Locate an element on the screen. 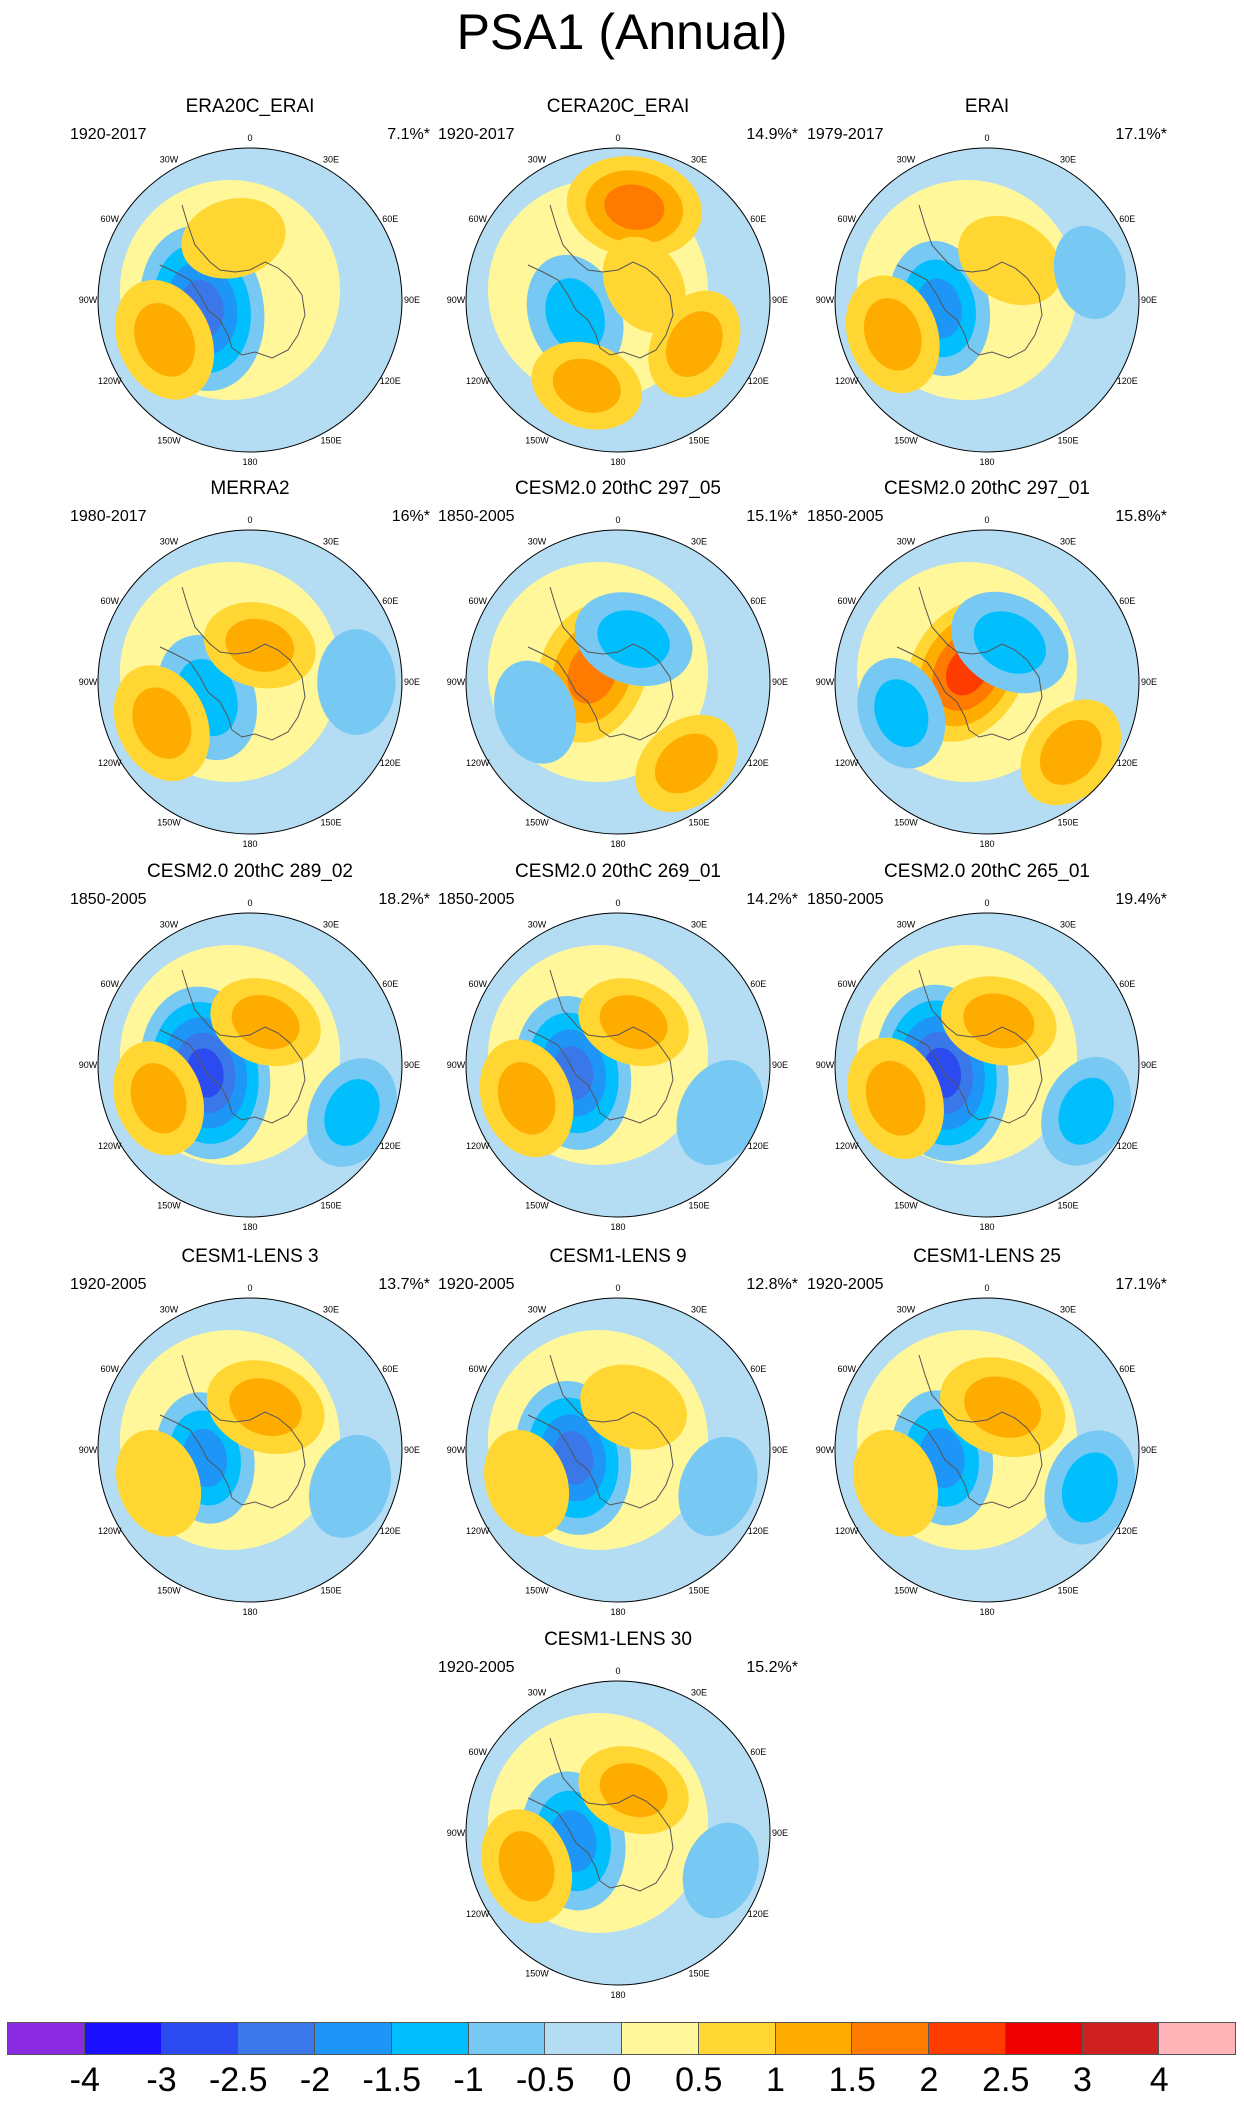 The height and width of the screenshot is (2107, 1244). panel-variance: 17.1%* is located at coordinates (1141, 1284).